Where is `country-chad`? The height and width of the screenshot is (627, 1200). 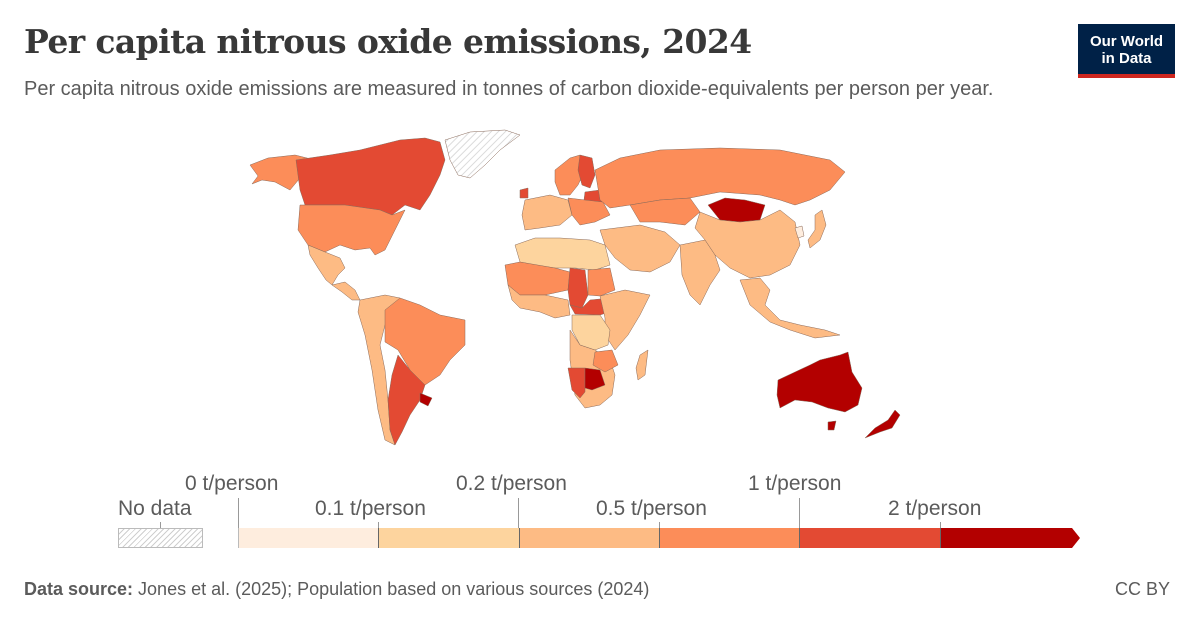
country-chad is located at coordinates (578, 288).